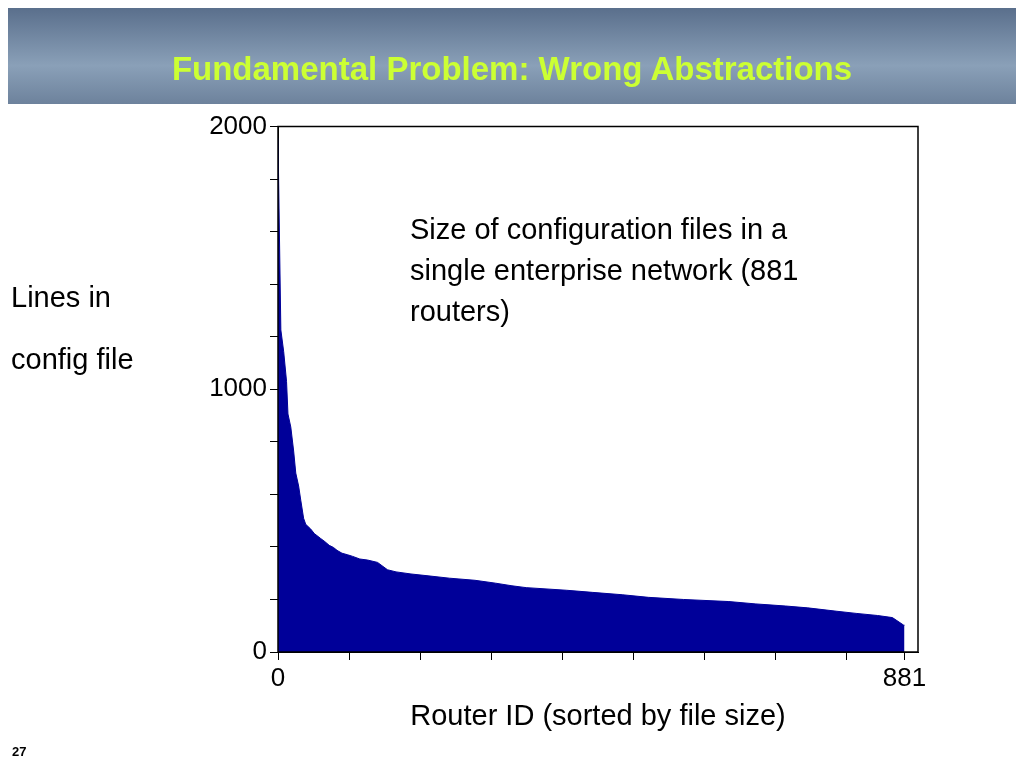  I want to click on annotation: Size of configuration files in a single enterprise network (881 routers), so click(604, 270).